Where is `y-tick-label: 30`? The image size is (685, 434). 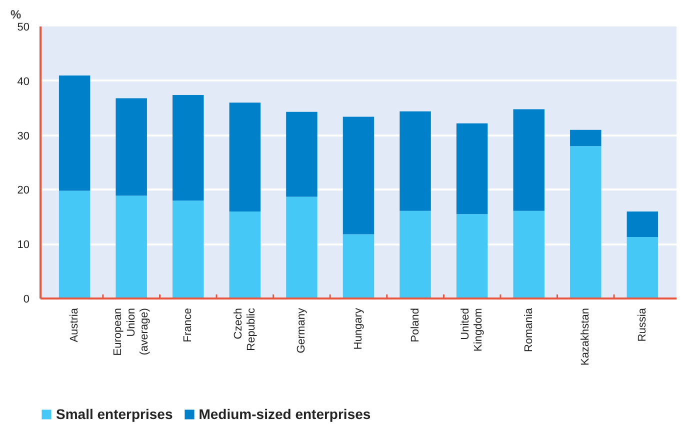 y-tick-label: 30 is located at coordinates (23, 136).